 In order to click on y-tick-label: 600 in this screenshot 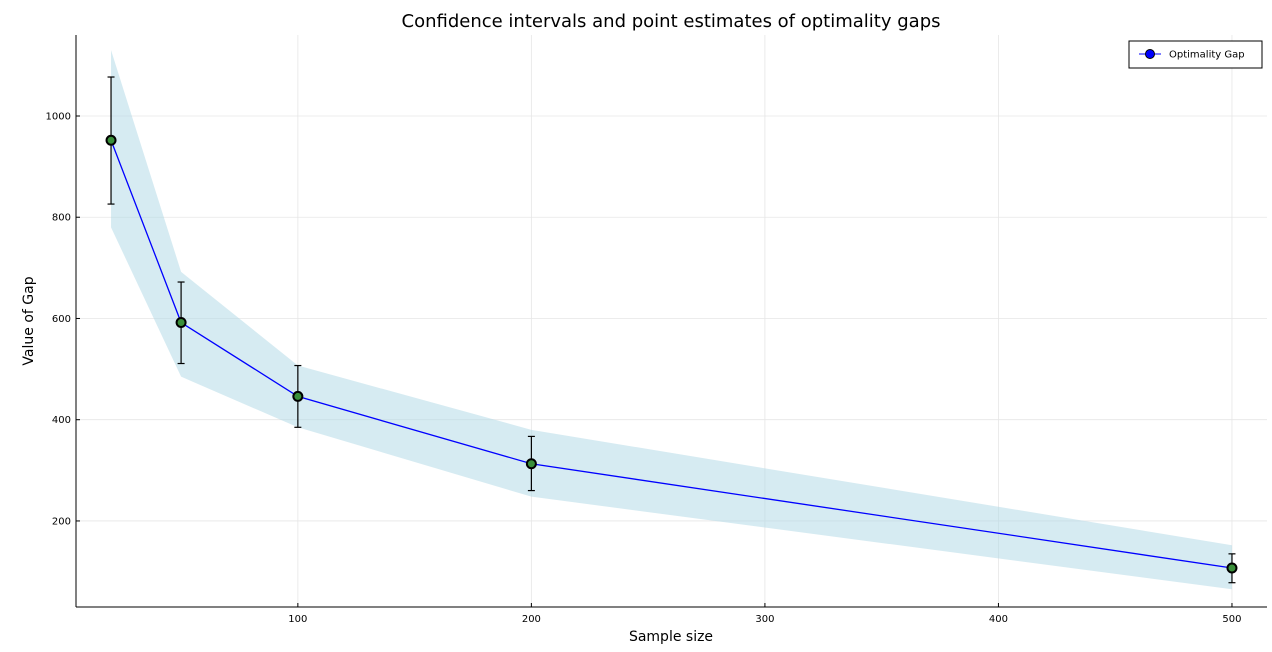, I will do `click(61, 319)`.